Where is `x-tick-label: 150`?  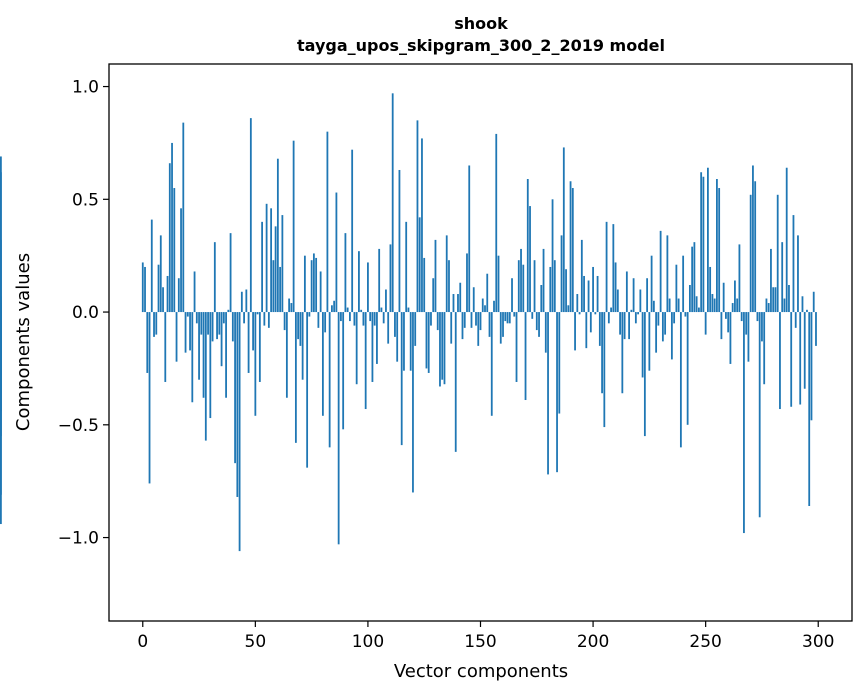
x-tick-label: 150 is located at coordinates (480, 642).